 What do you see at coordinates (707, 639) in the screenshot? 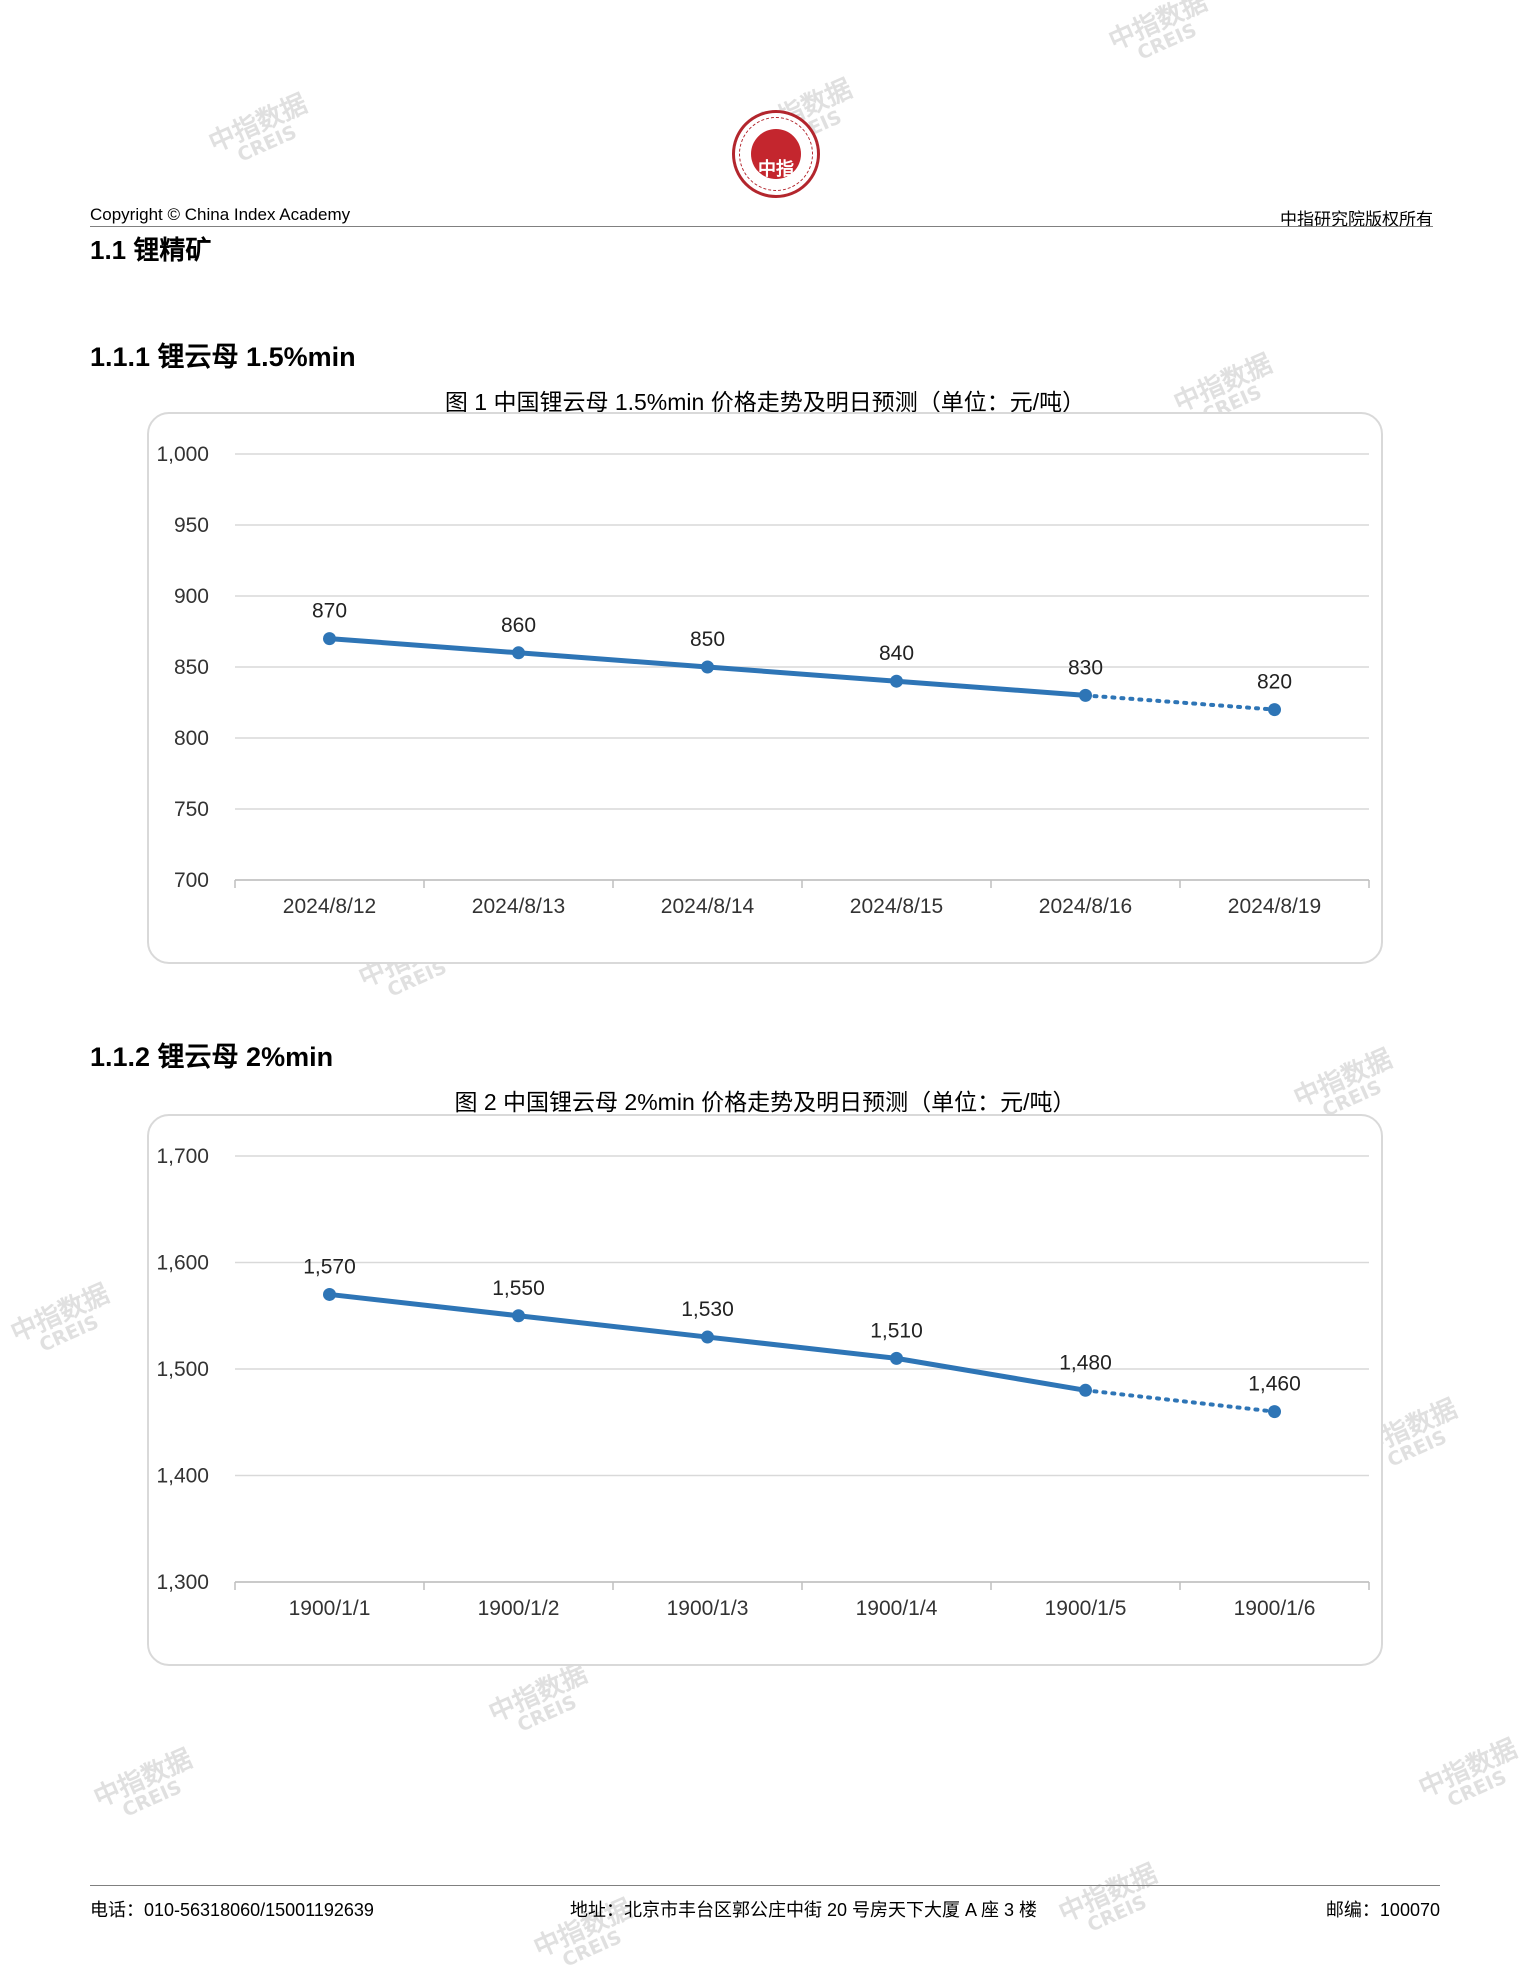
I see `data-label: 850` at bounding box center [707, 639].